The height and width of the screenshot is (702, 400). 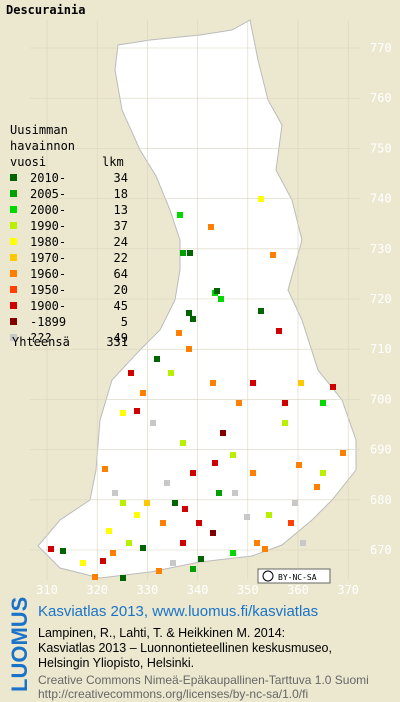 What do you see at coordinates (121, 194) in the screenshot?
I see `legend-count: 18` at bounding box center [121, 194].